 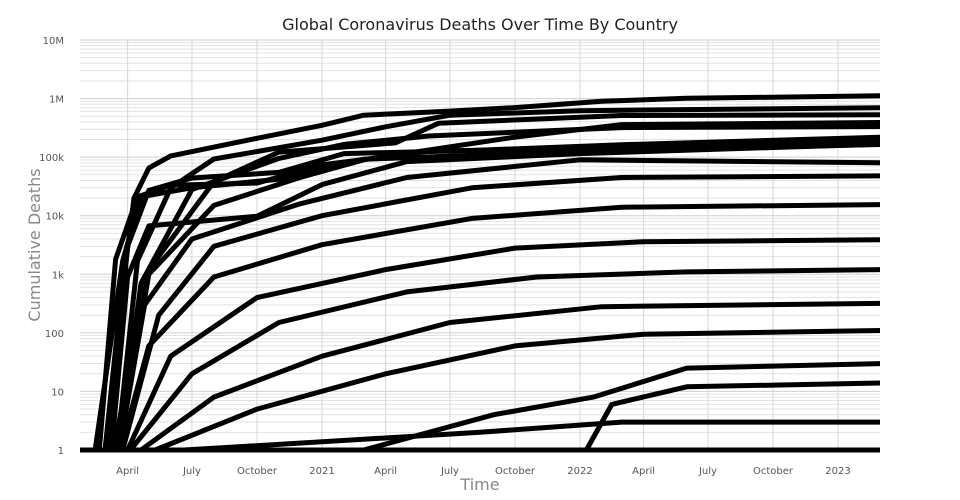 What do you see at coordinates (54, 334) in the screenshot?
I see `y-tick-label: 100` at bounding box center [54, 334].